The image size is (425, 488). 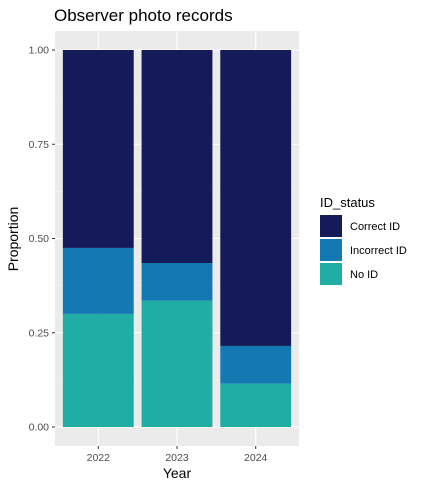 What do you see at coordinates (13, 239) in the screenshot?
I see `y-axis-title: Proportion` at bounding box center [13, 239].